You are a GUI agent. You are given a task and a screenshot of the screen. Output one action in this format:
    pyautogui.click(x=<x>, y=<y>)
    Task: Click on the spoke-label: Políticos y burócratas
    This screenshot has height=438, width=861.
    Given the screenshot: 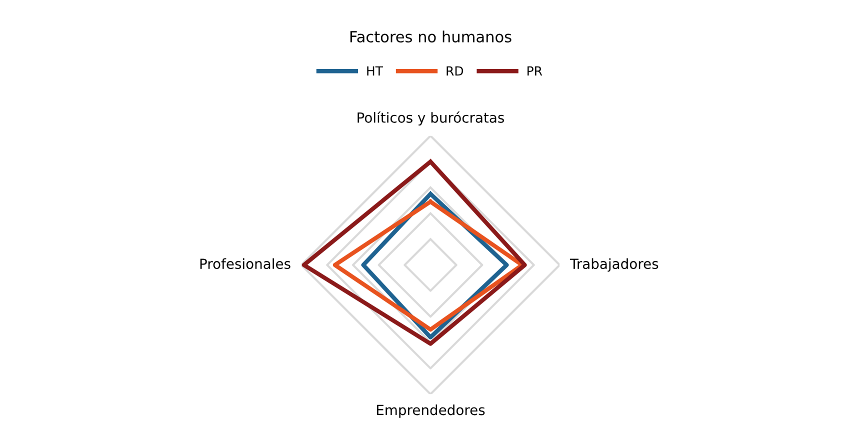 What is the action you would take?
    pyautogui.click(x=431, y=119)
    